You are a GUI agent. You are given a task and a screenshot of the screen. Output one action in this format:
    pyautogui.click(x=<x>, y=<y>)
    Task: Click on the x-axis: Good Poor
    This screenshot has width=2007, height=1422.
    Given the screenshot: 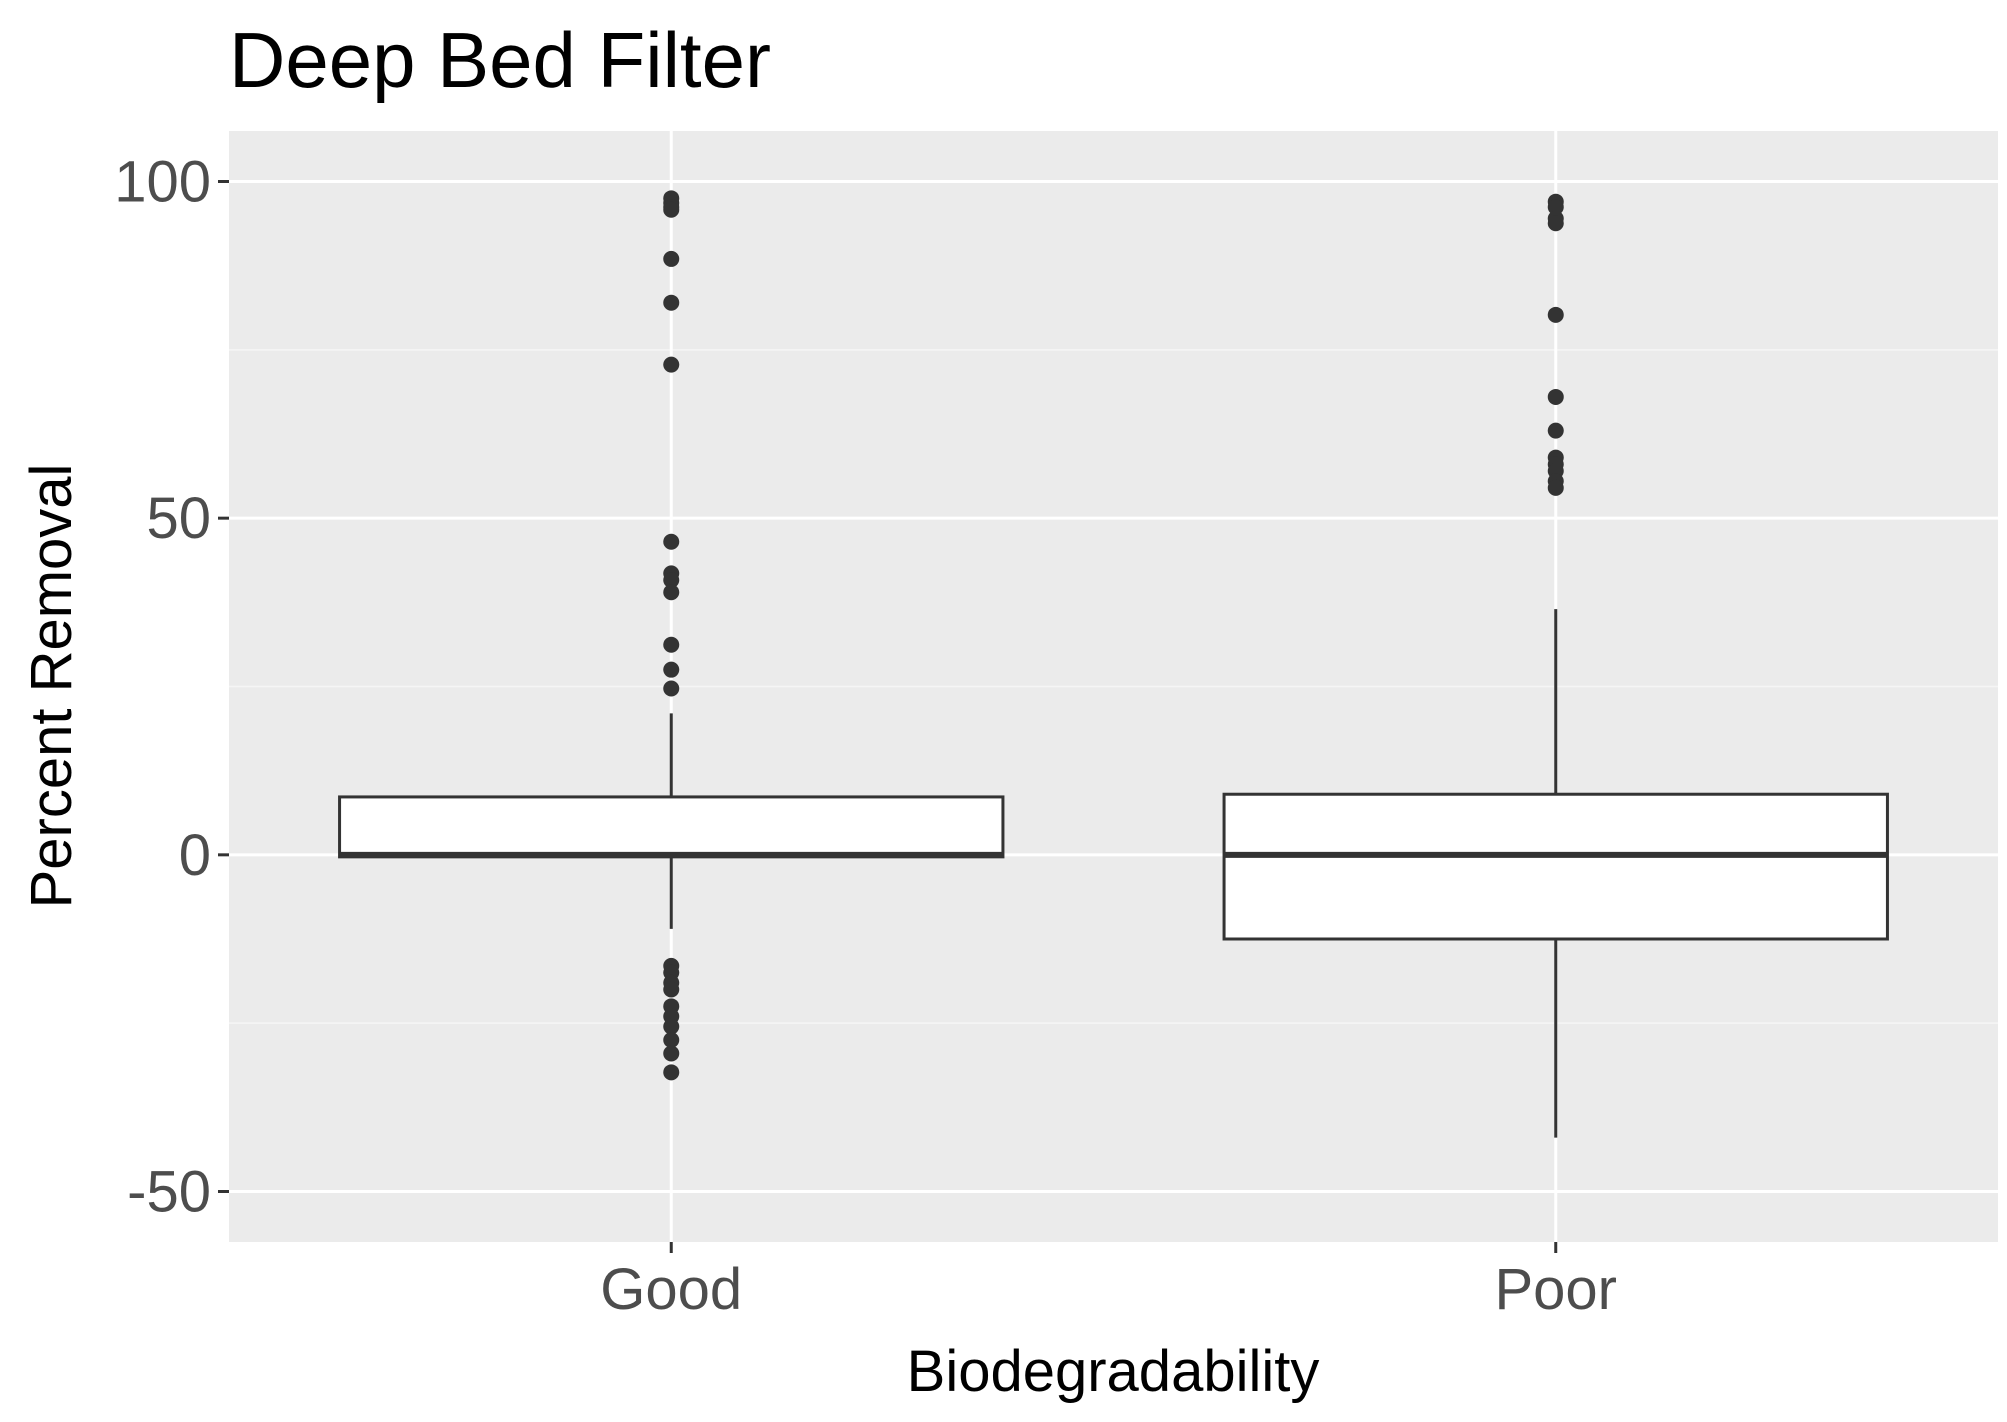 What is the action you would take?
    pyautogui.click(x=1108, y=1282)
    